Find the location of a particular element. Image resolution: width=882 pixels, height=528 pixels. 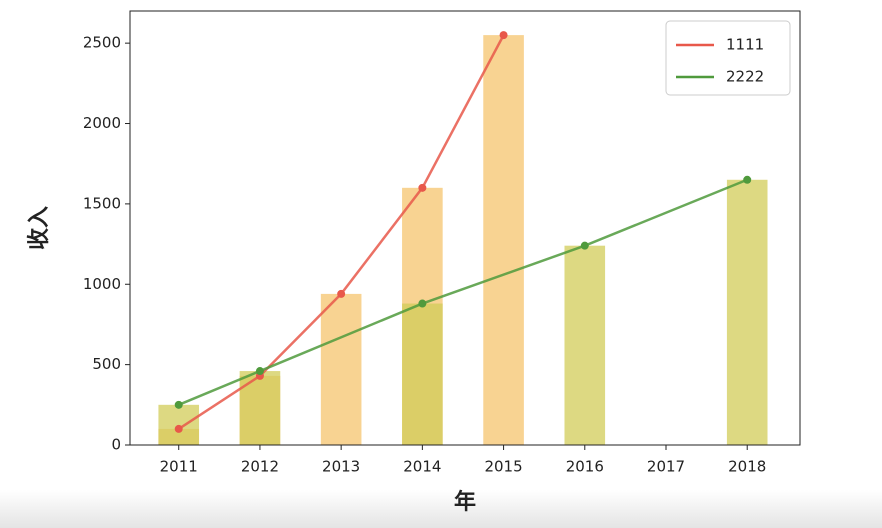

x-tick-label: 2011 is located at coordinates (179, 467).